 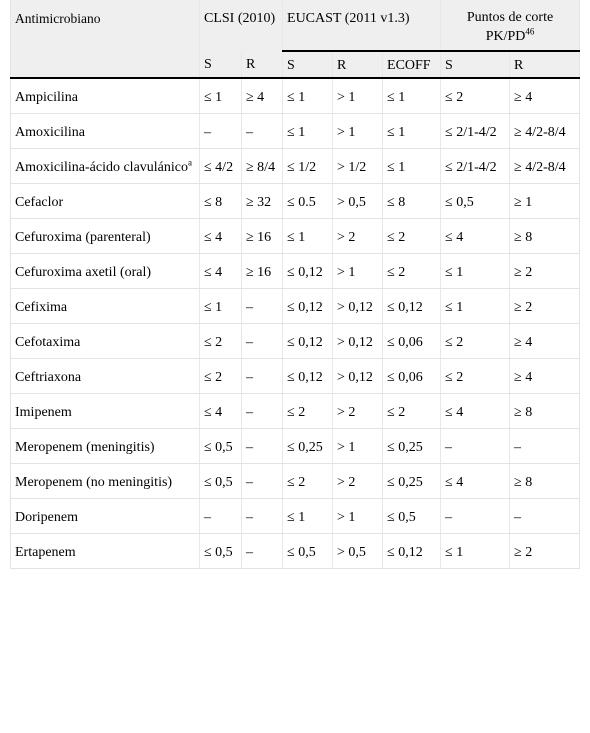 I want to click on antimicrobial-name: Imipenem, so click(x=43, y=412).